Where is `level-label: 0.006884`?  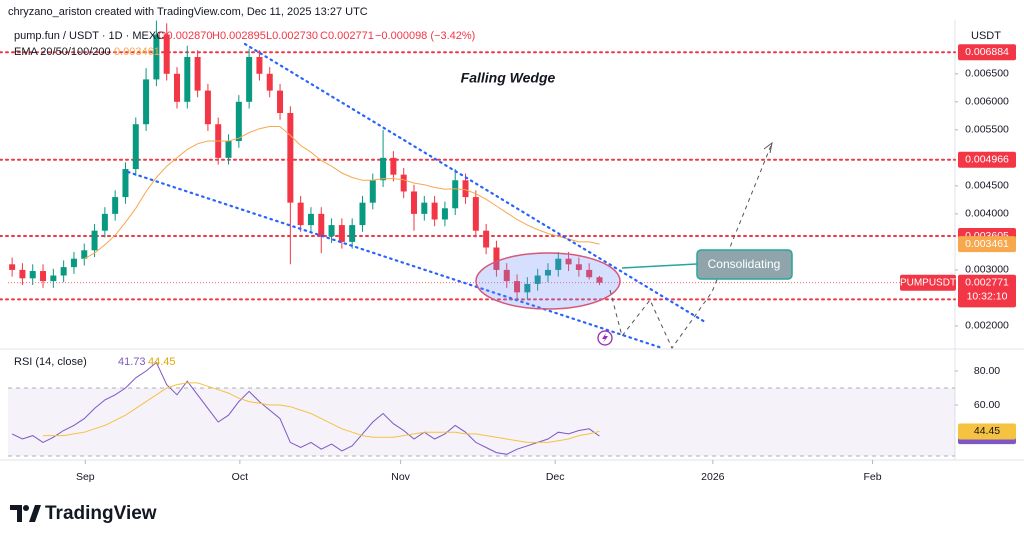 level-label: 0.006884 is located at coordinates (987, 52).